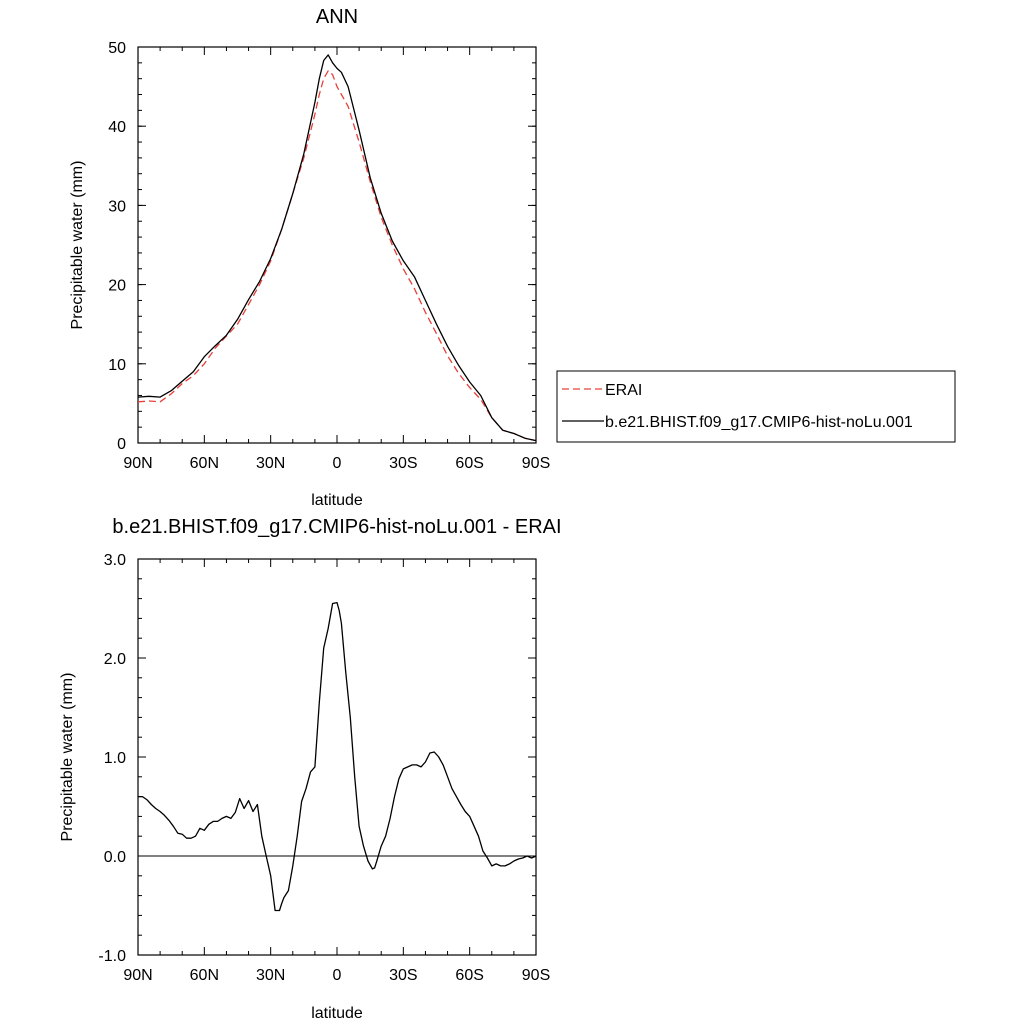  Describe the element at coordinates (117, 286) in the screenshot. I see `y-tick-label: 20` at that location.